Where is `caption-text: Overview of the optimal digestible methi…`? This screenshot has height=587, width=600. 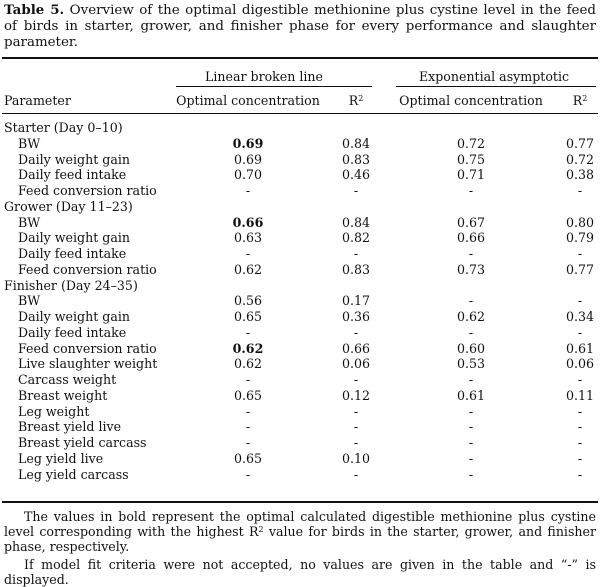
caption-text: Overview of the optimal digestible methi… is located at coordinates (300, 26).